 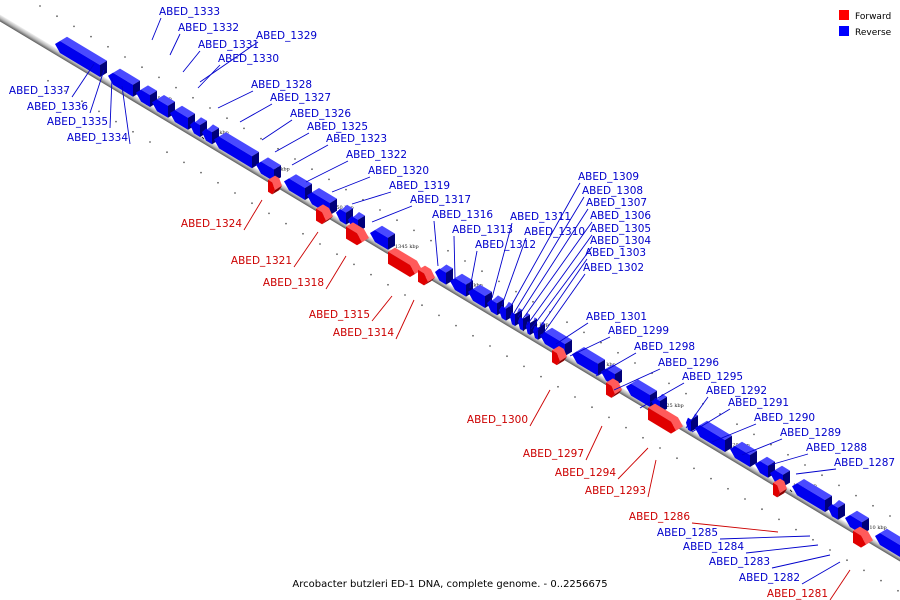 I want to click on forward-gene-label: ABED_1315, so click(x=339, y=315).